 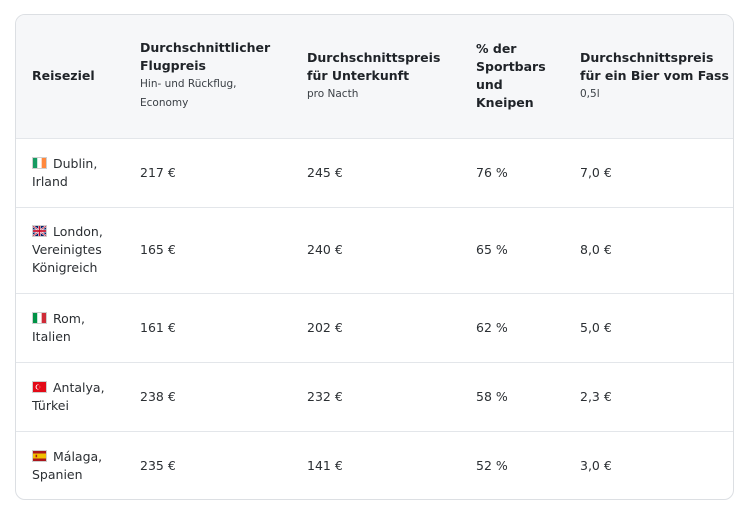 I want to click on uk-flag-icon, so click(x=39, y=231).